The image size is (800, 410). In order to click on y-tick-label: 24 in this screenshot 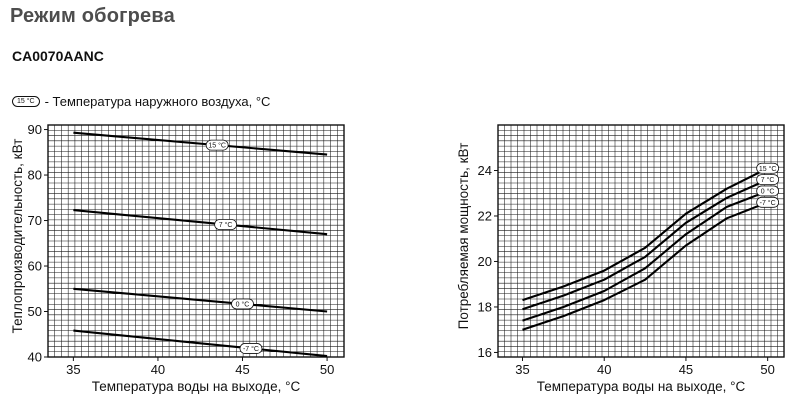, I will do `click(485, 170)`.